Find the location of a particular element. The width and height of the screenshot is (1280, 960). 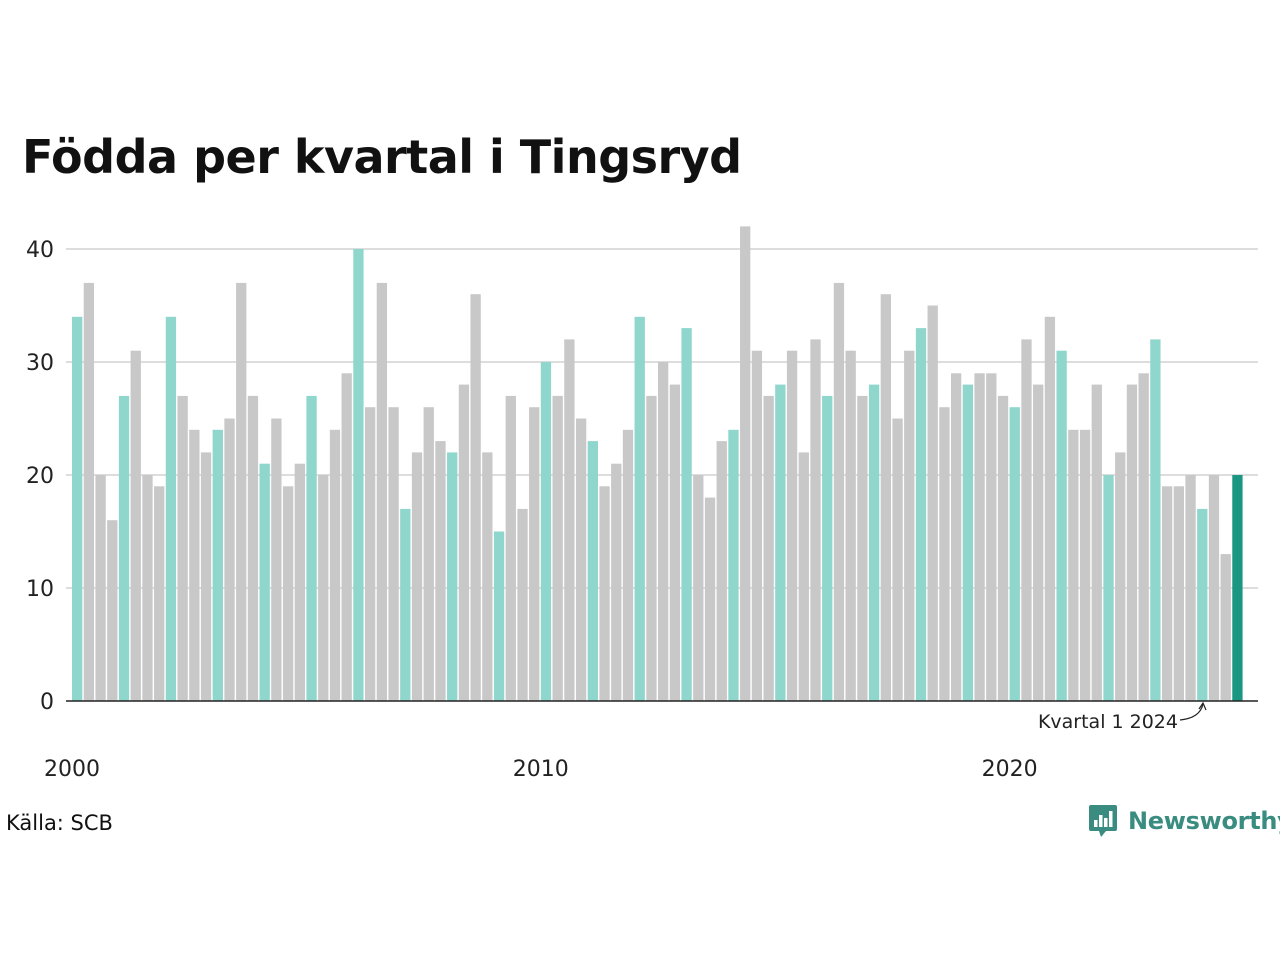

annotation-arrowhead is located at coordinates (1202, 706).